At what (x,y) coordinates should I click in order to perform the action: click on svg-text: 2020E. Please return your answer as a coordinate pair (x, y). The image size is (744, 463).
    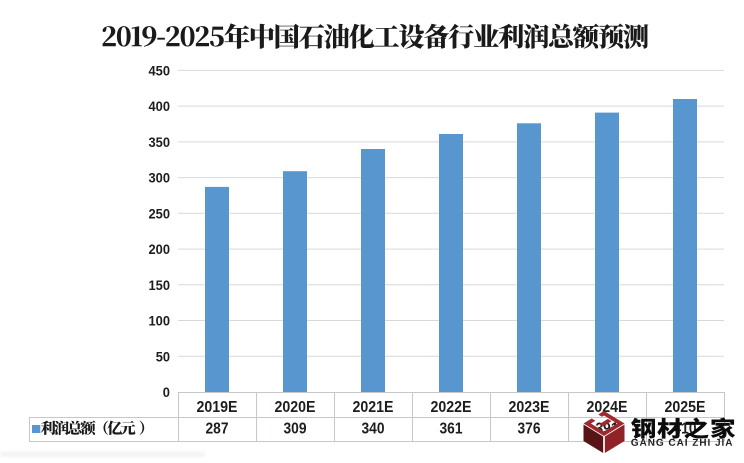
    Looking at the image, I should click on (295, 407).